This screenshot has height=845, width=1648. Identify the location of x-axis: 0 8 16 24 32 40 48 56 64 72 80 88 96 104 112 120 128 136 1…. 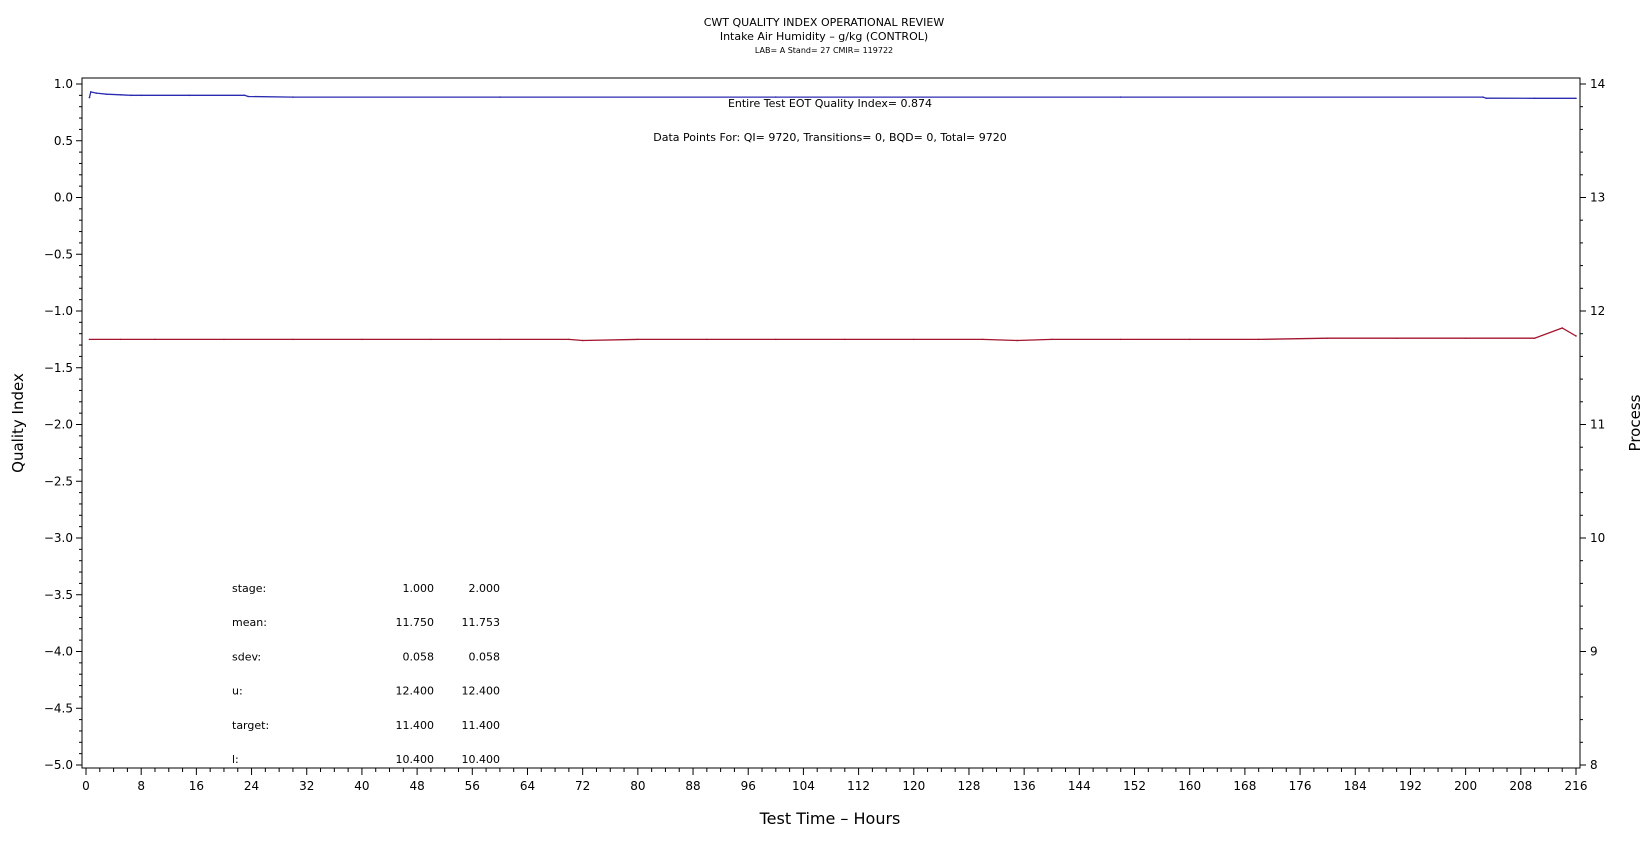
(834, 780).